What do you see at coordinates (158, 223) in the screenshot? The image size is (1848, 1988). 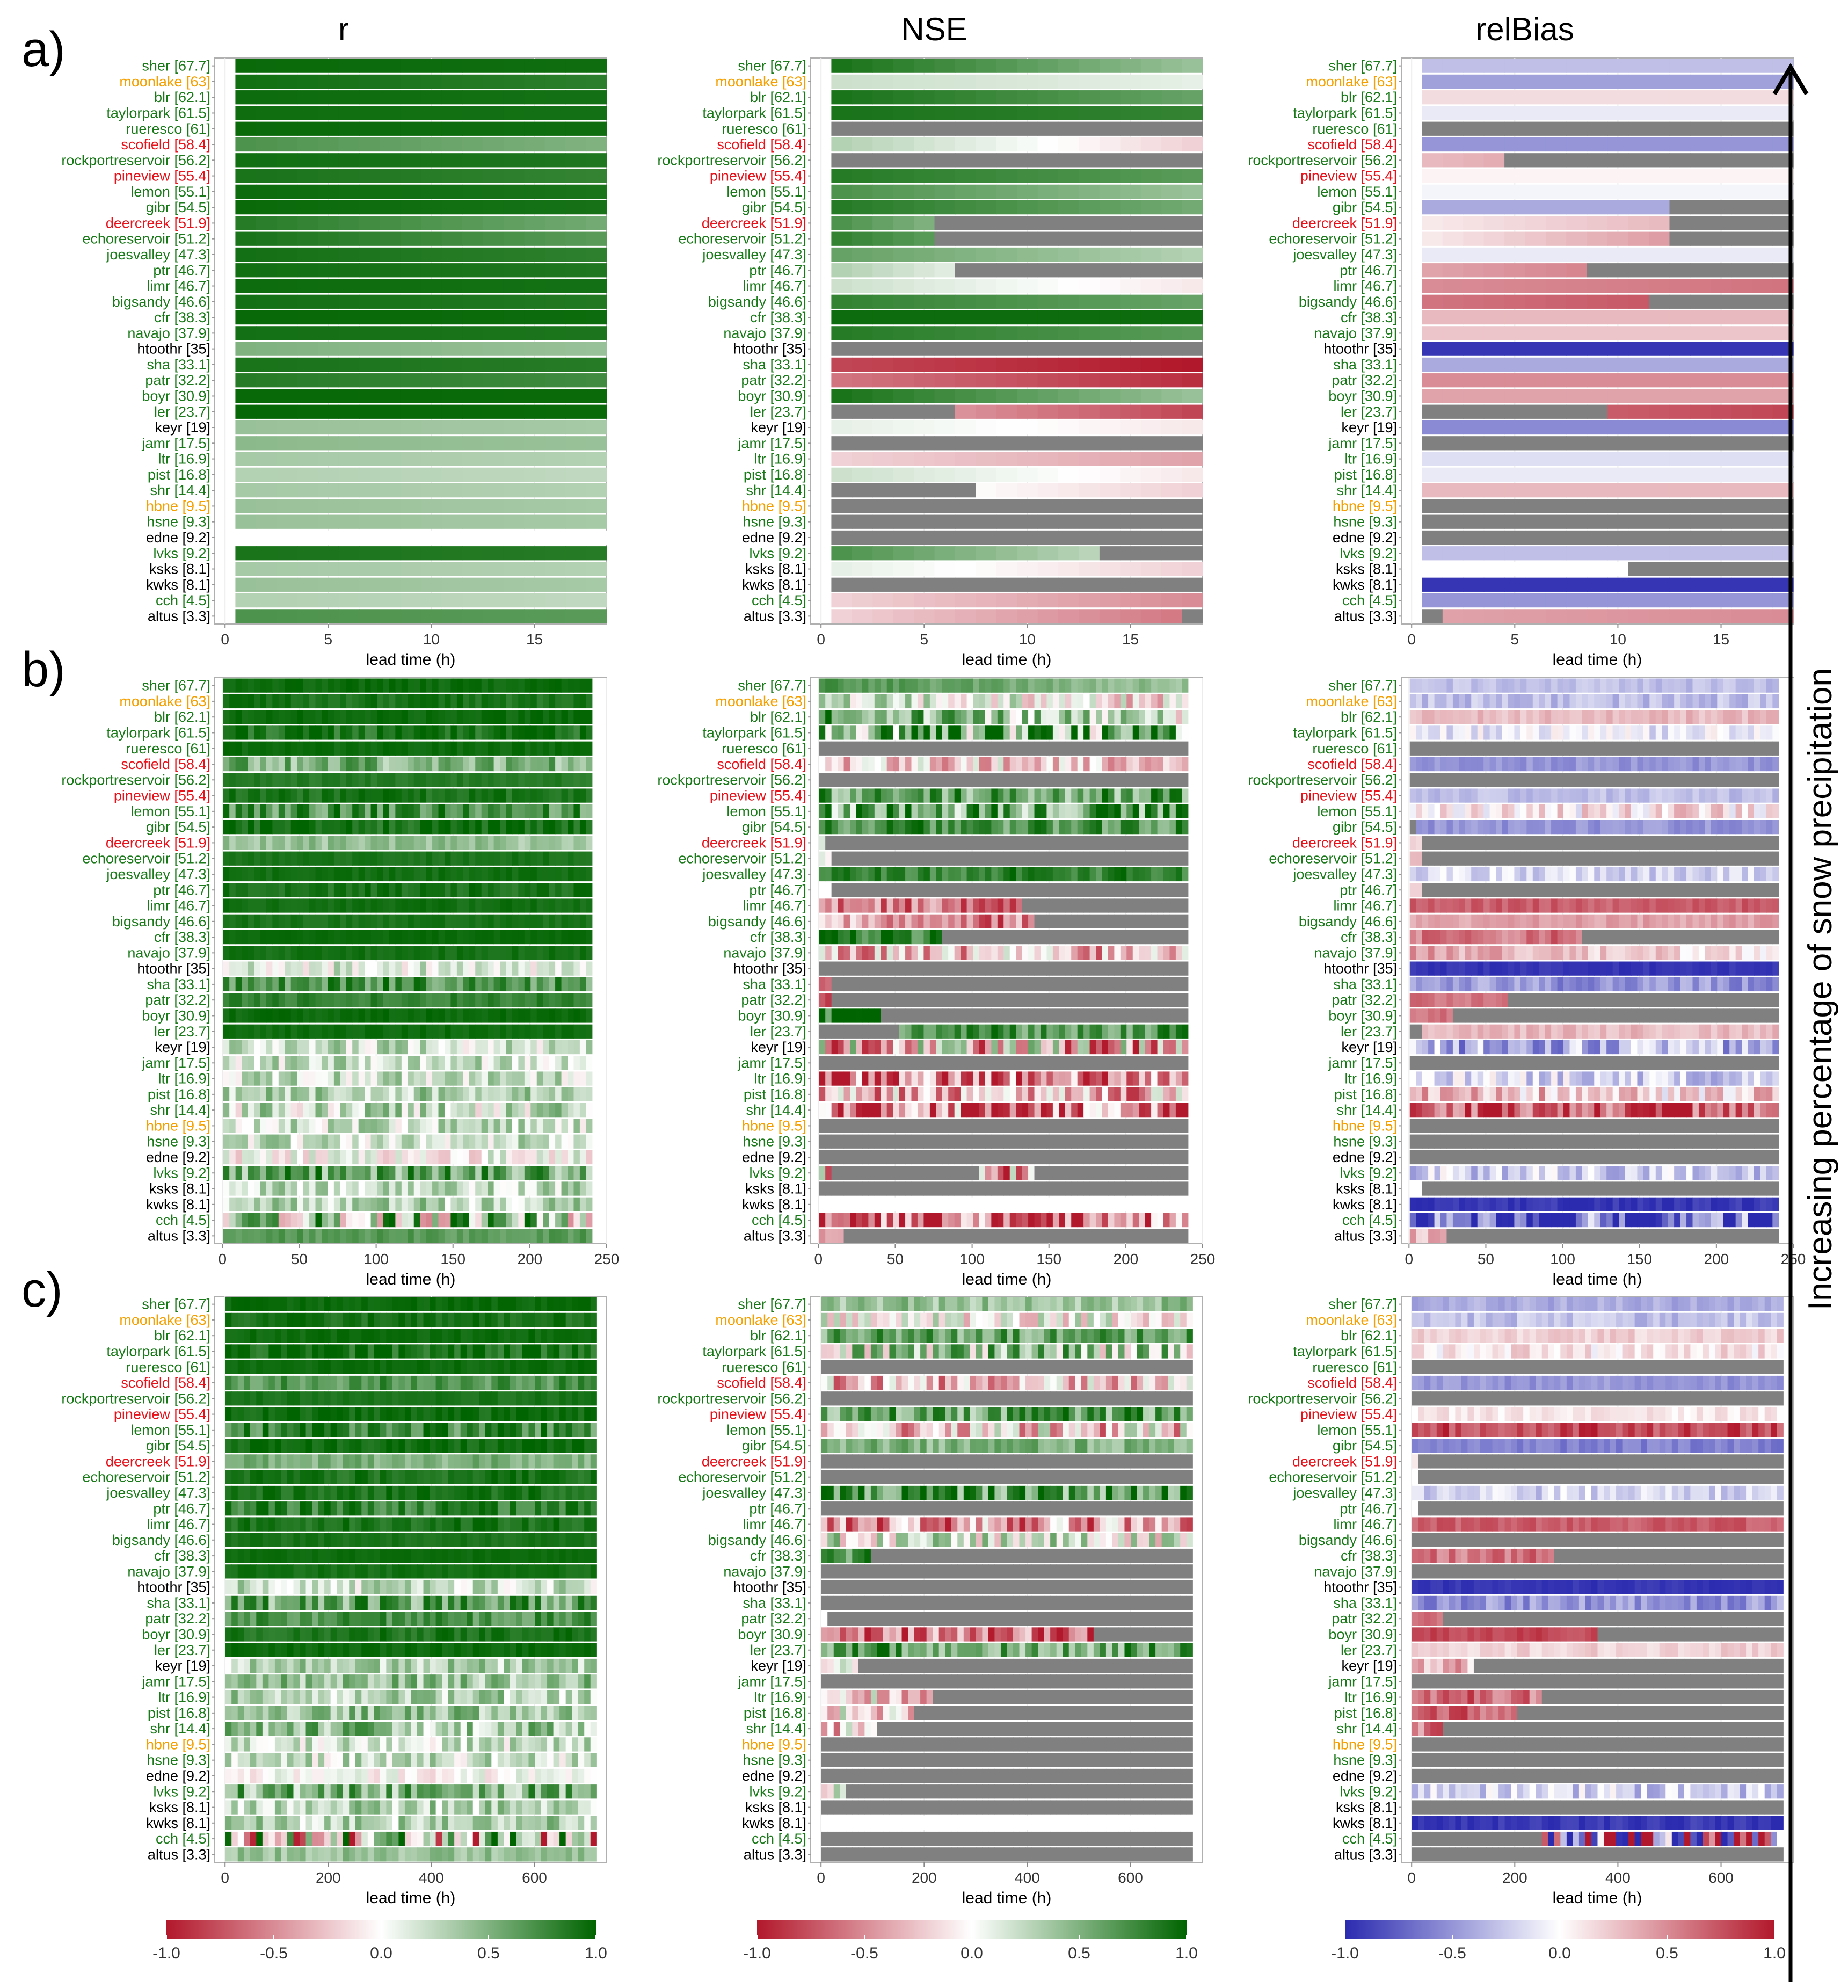 I see `station-label: deercreek [51.9]` at bounding box center [158, 223].